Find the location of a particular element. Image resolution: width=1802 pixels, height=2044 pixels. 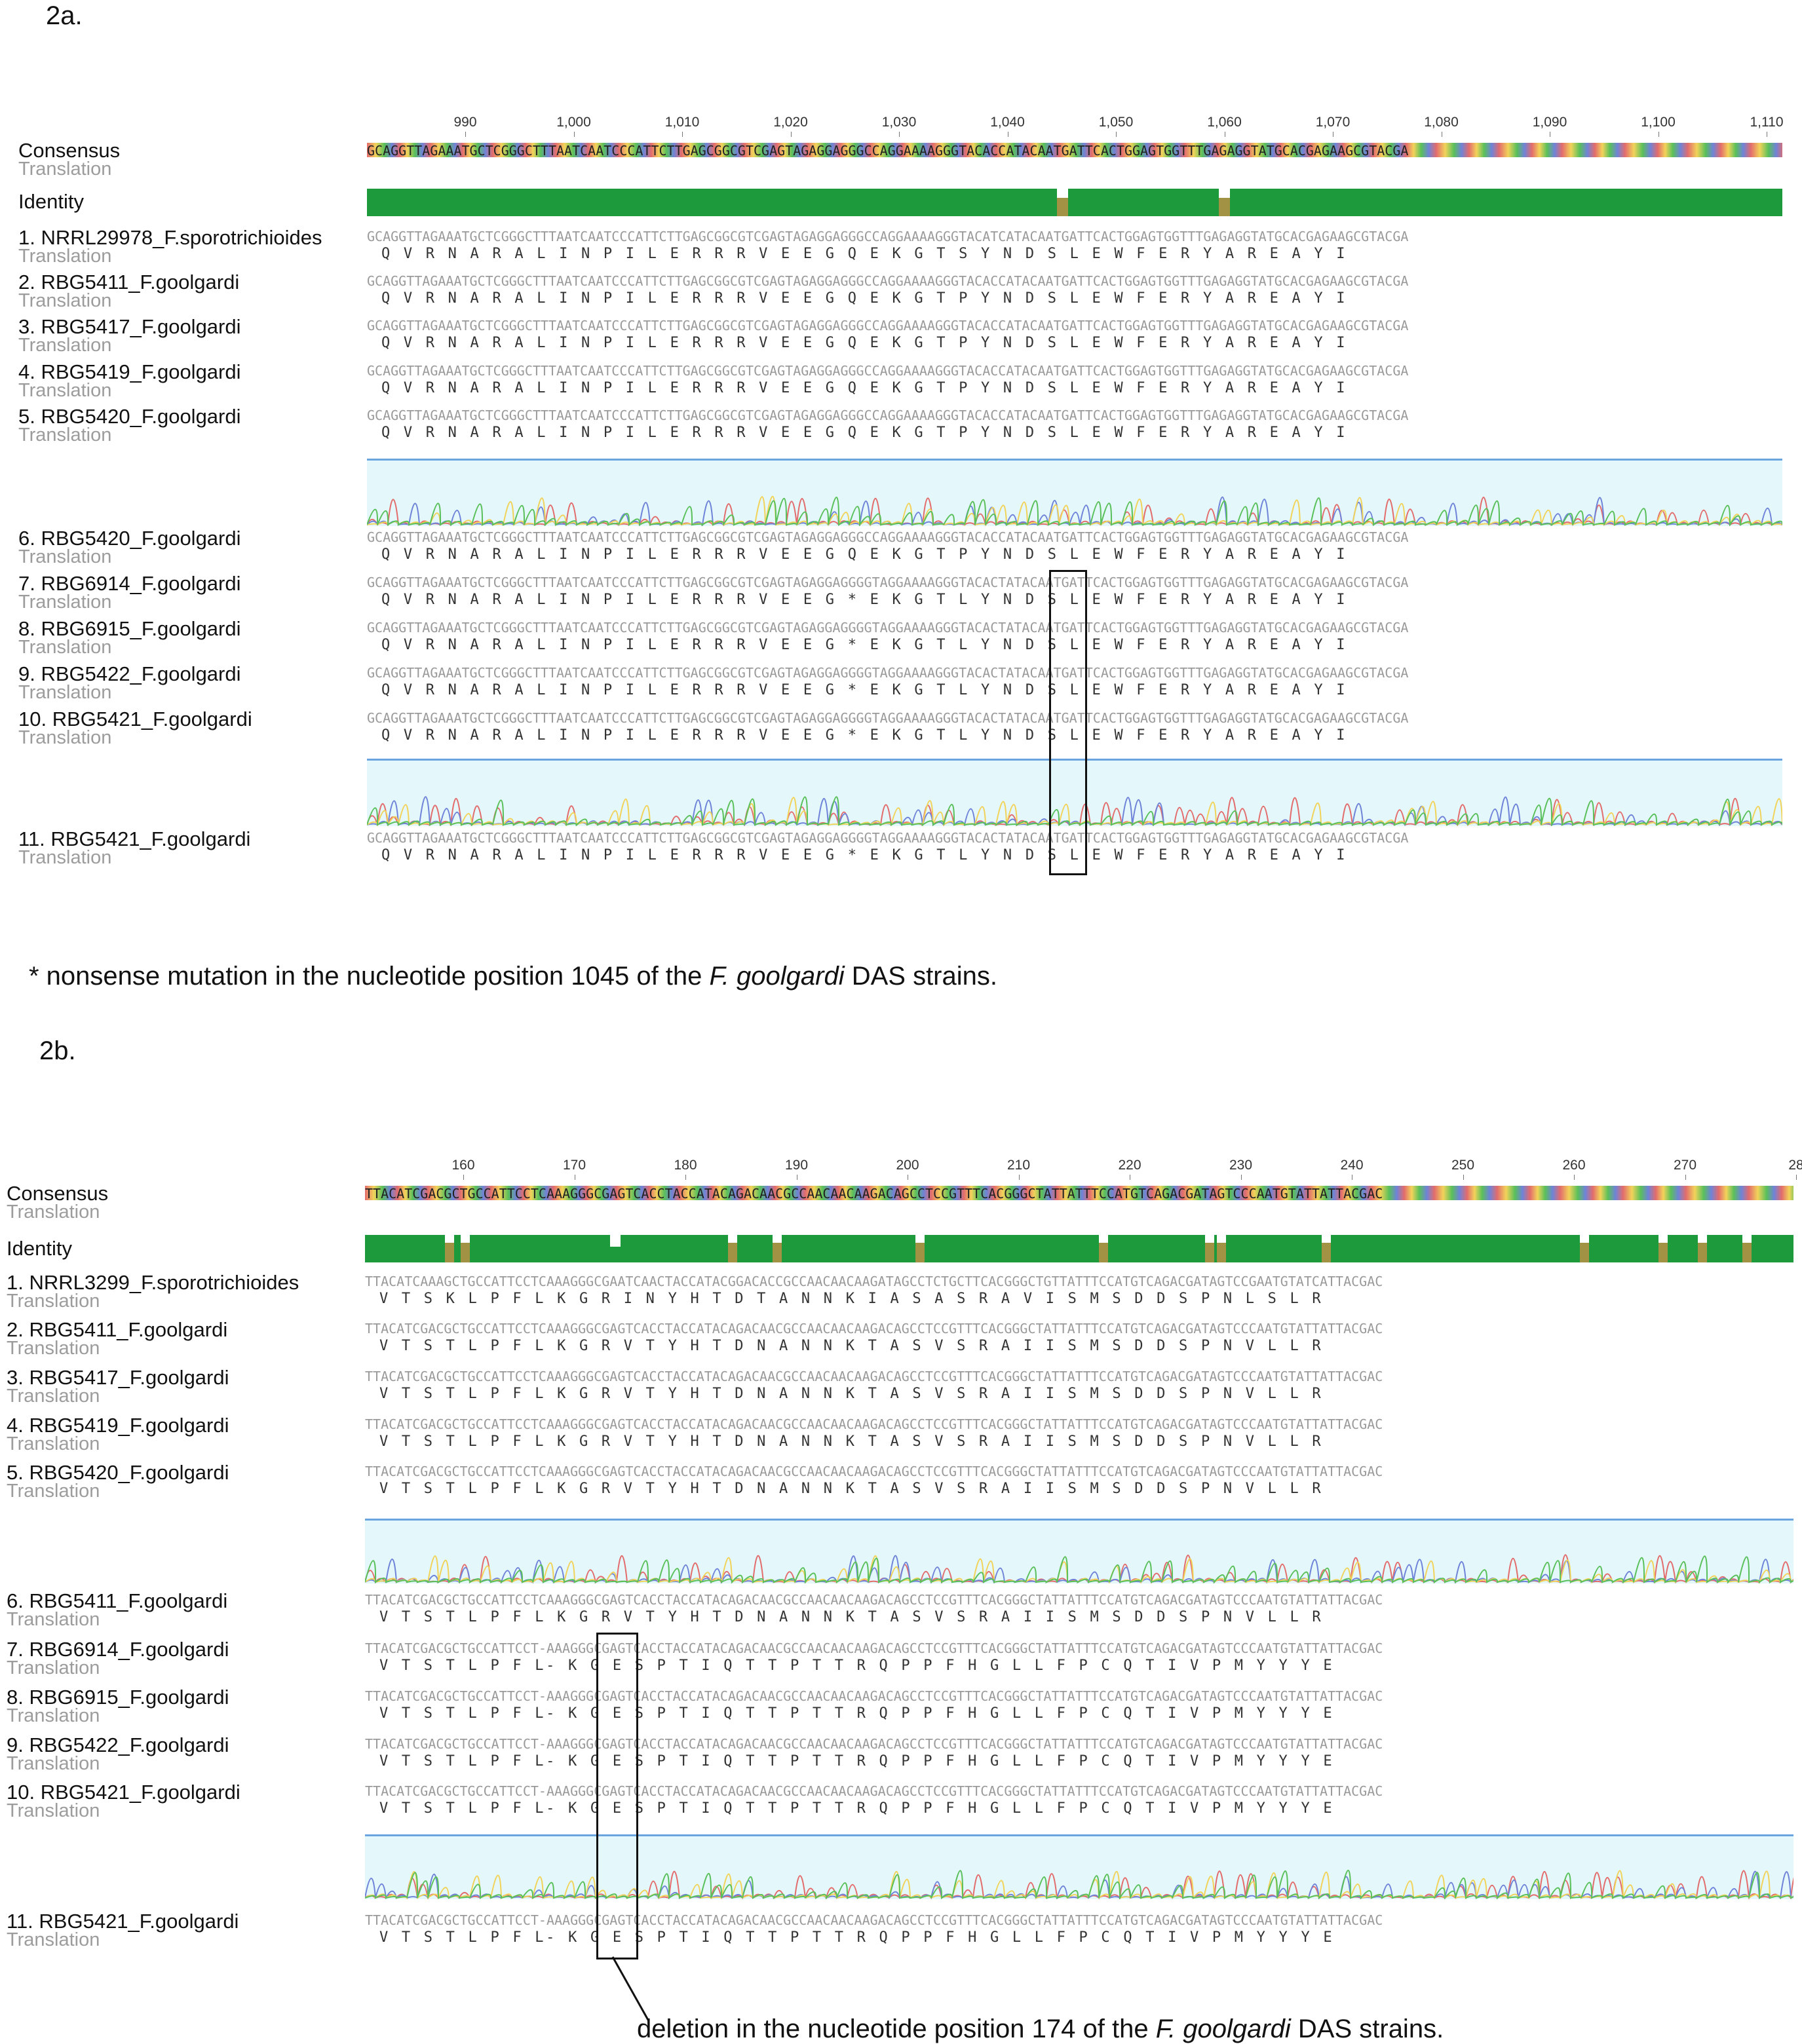

ruler-tick-label: 1,110 is located at coordinates (1767, 122).